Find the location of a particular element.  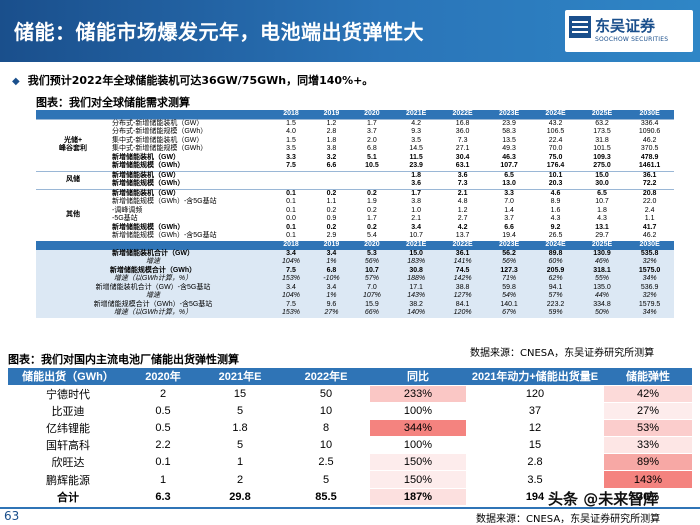

cell-value: 10.7 is located at coordinates (371, 270).